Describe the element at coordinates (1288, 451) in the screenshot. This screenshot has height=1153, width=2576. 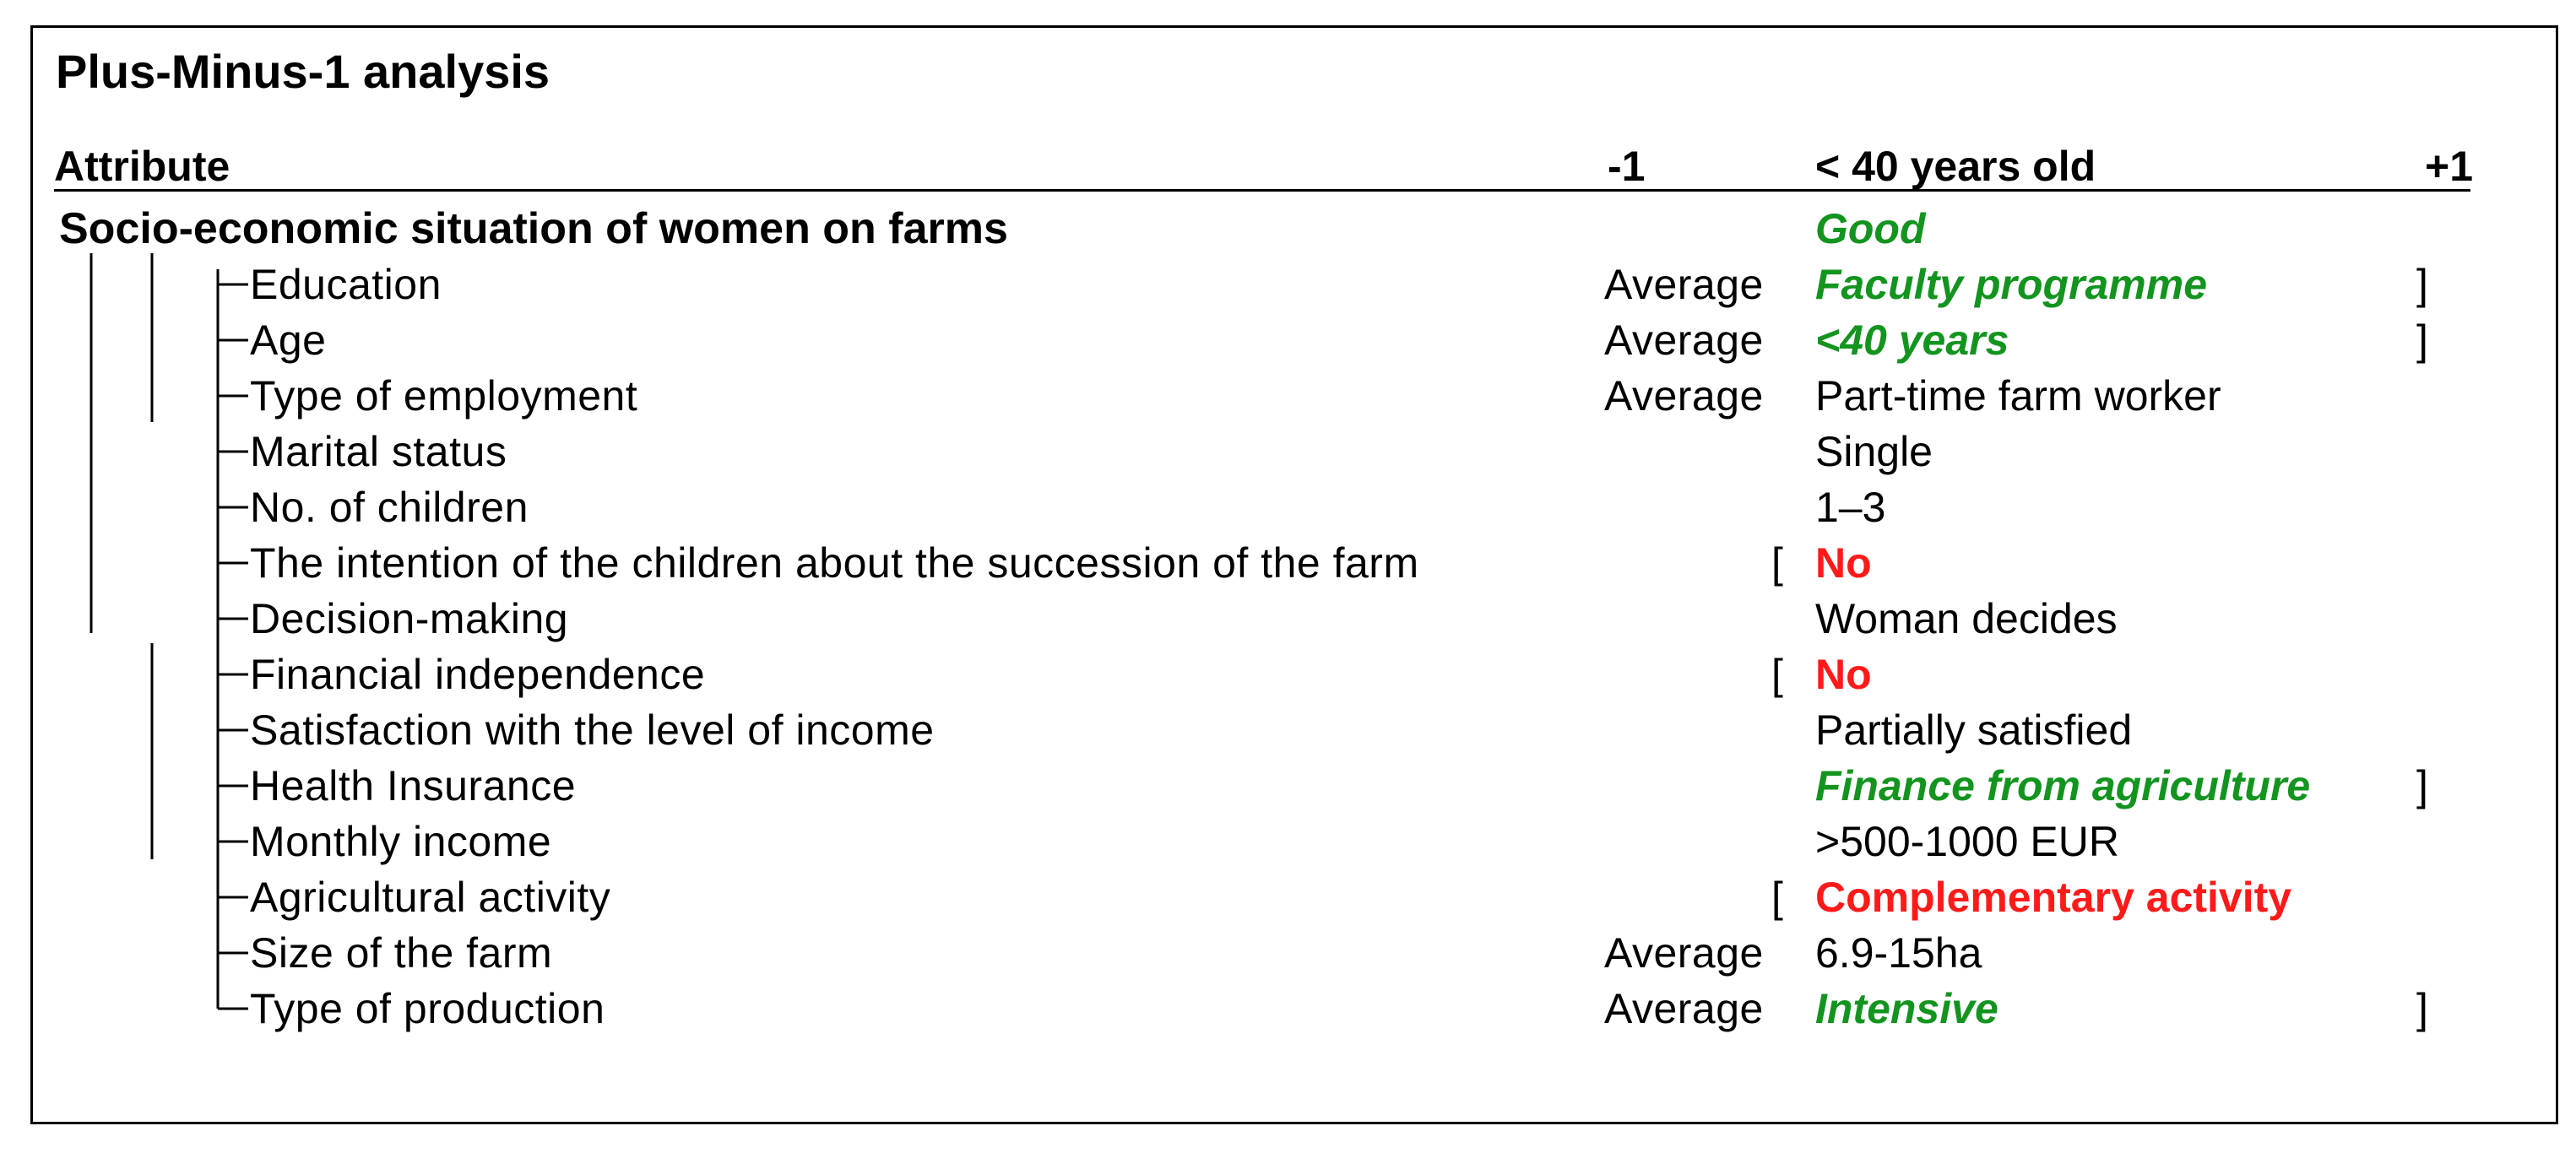
I see `table-row: Marital status Single` at that location.